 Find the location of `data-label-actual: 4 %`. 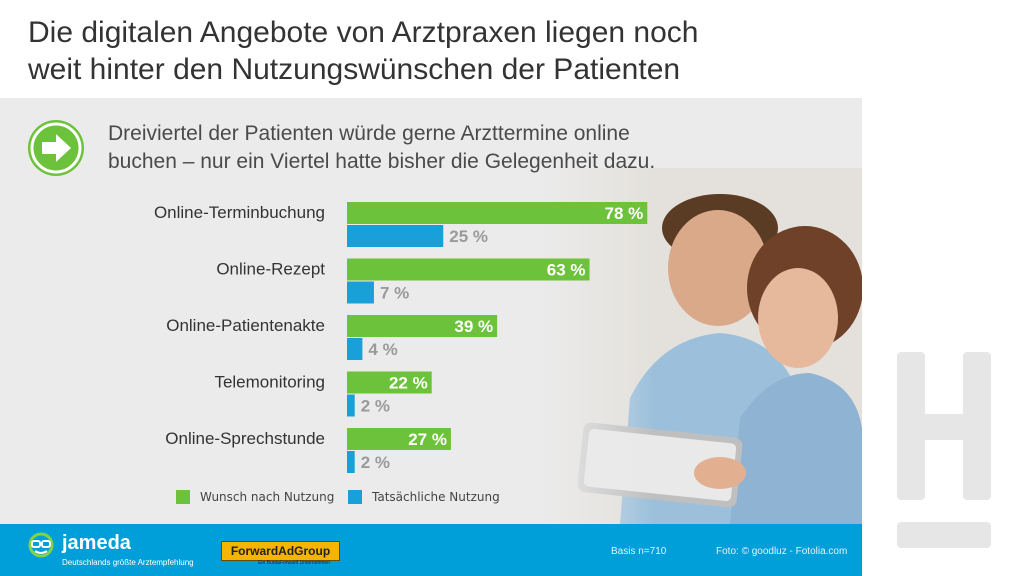

data-label-actual: 4 % is located at coordinates (382, 349).